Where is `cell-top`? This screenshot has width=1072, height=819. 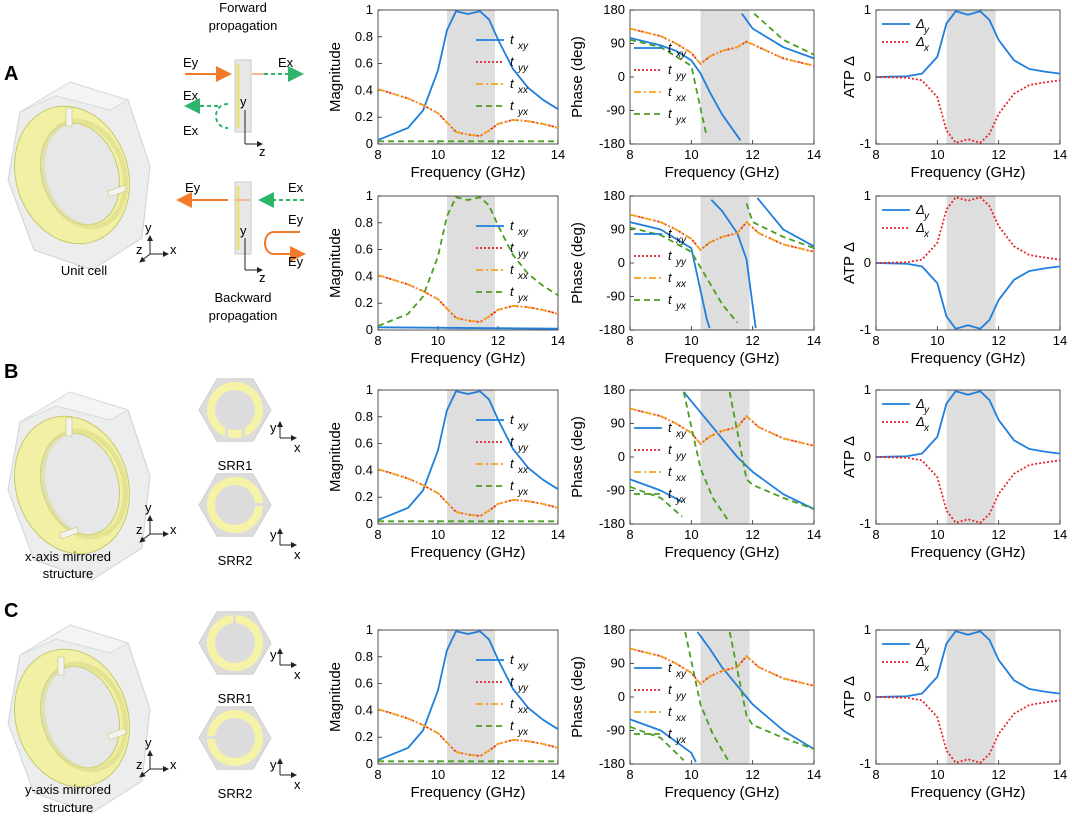
cell-top is located at coordinates (74, 640).